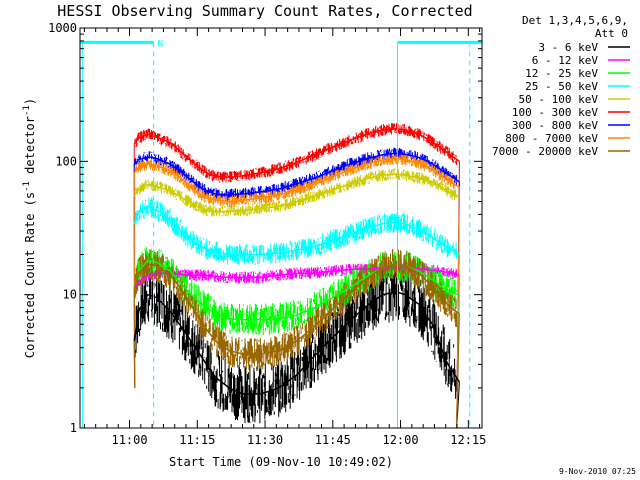  What do you see at coordinates (70, 295) in the screenshot?
I see `y-tick-label: 10` at bounding box center [70, 295].